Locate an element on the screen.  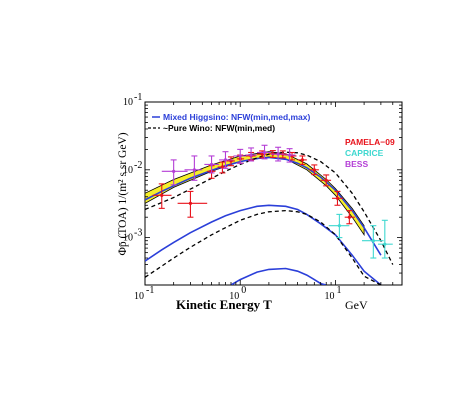
y-tick-label-2: 10 is located at coordinates (128, 102).